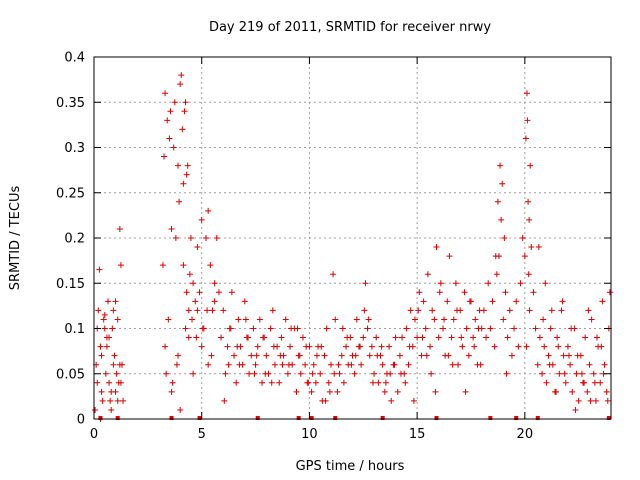 The height and width of the screenshot is (480, 640). I want to click on x-tick-labels: 0 5 10 15 20, so click(311, 434).